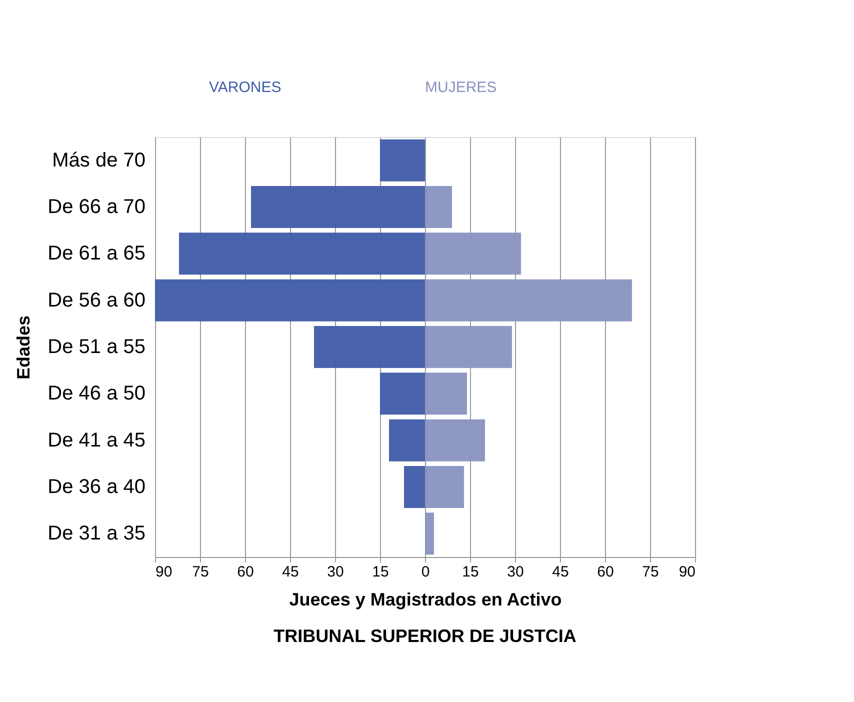  I want to click on y-axis-title: Edades, so click(24, 347).